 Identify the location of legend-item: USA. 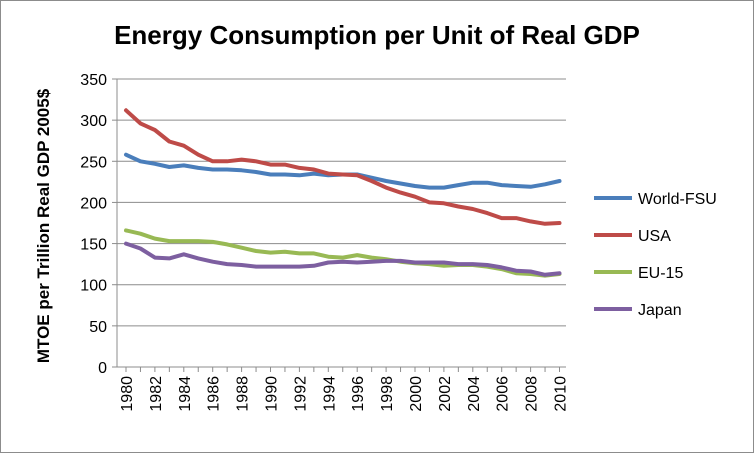
(632, 236).